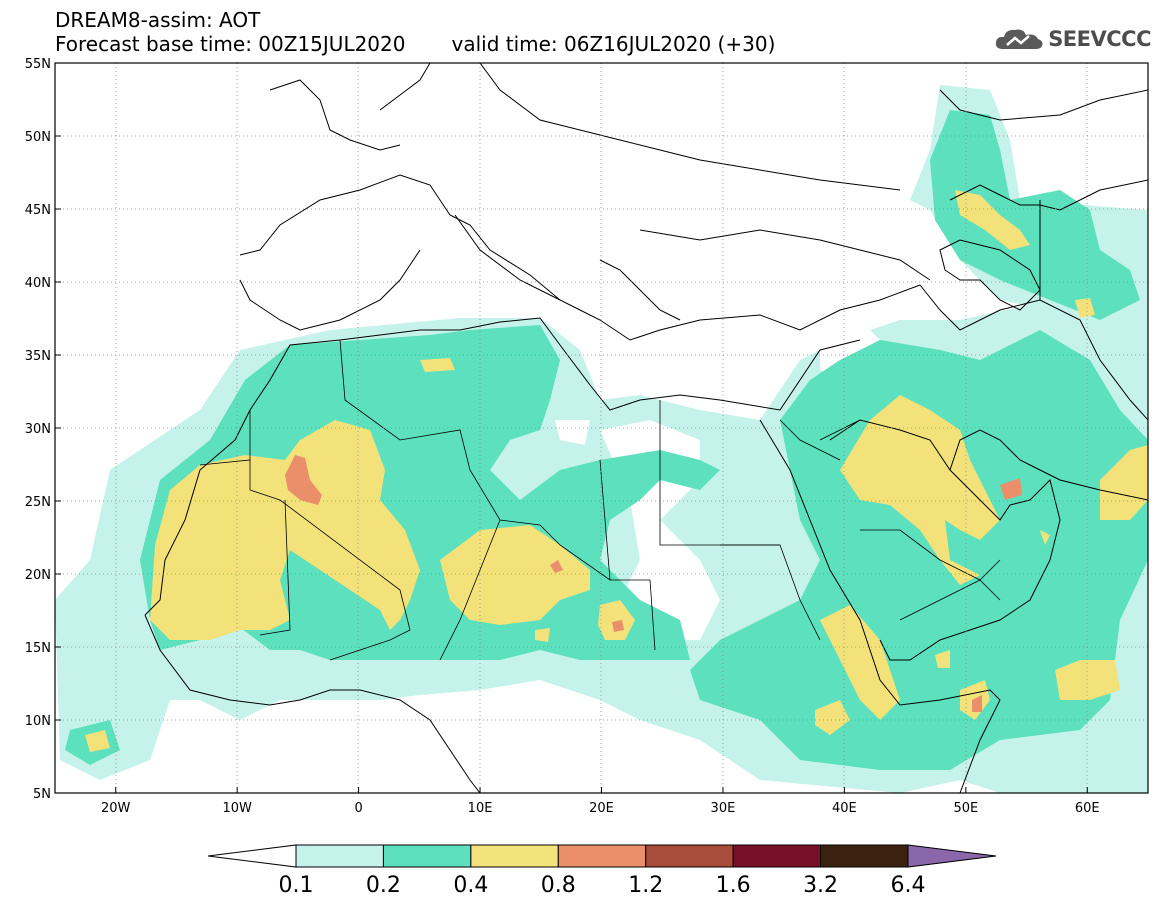 The height and width of the screenshot is (905, 1165). Describe the element at coordinates (38, 429) in the screenshot. I see `lat-tick-label: 30N` at that location.